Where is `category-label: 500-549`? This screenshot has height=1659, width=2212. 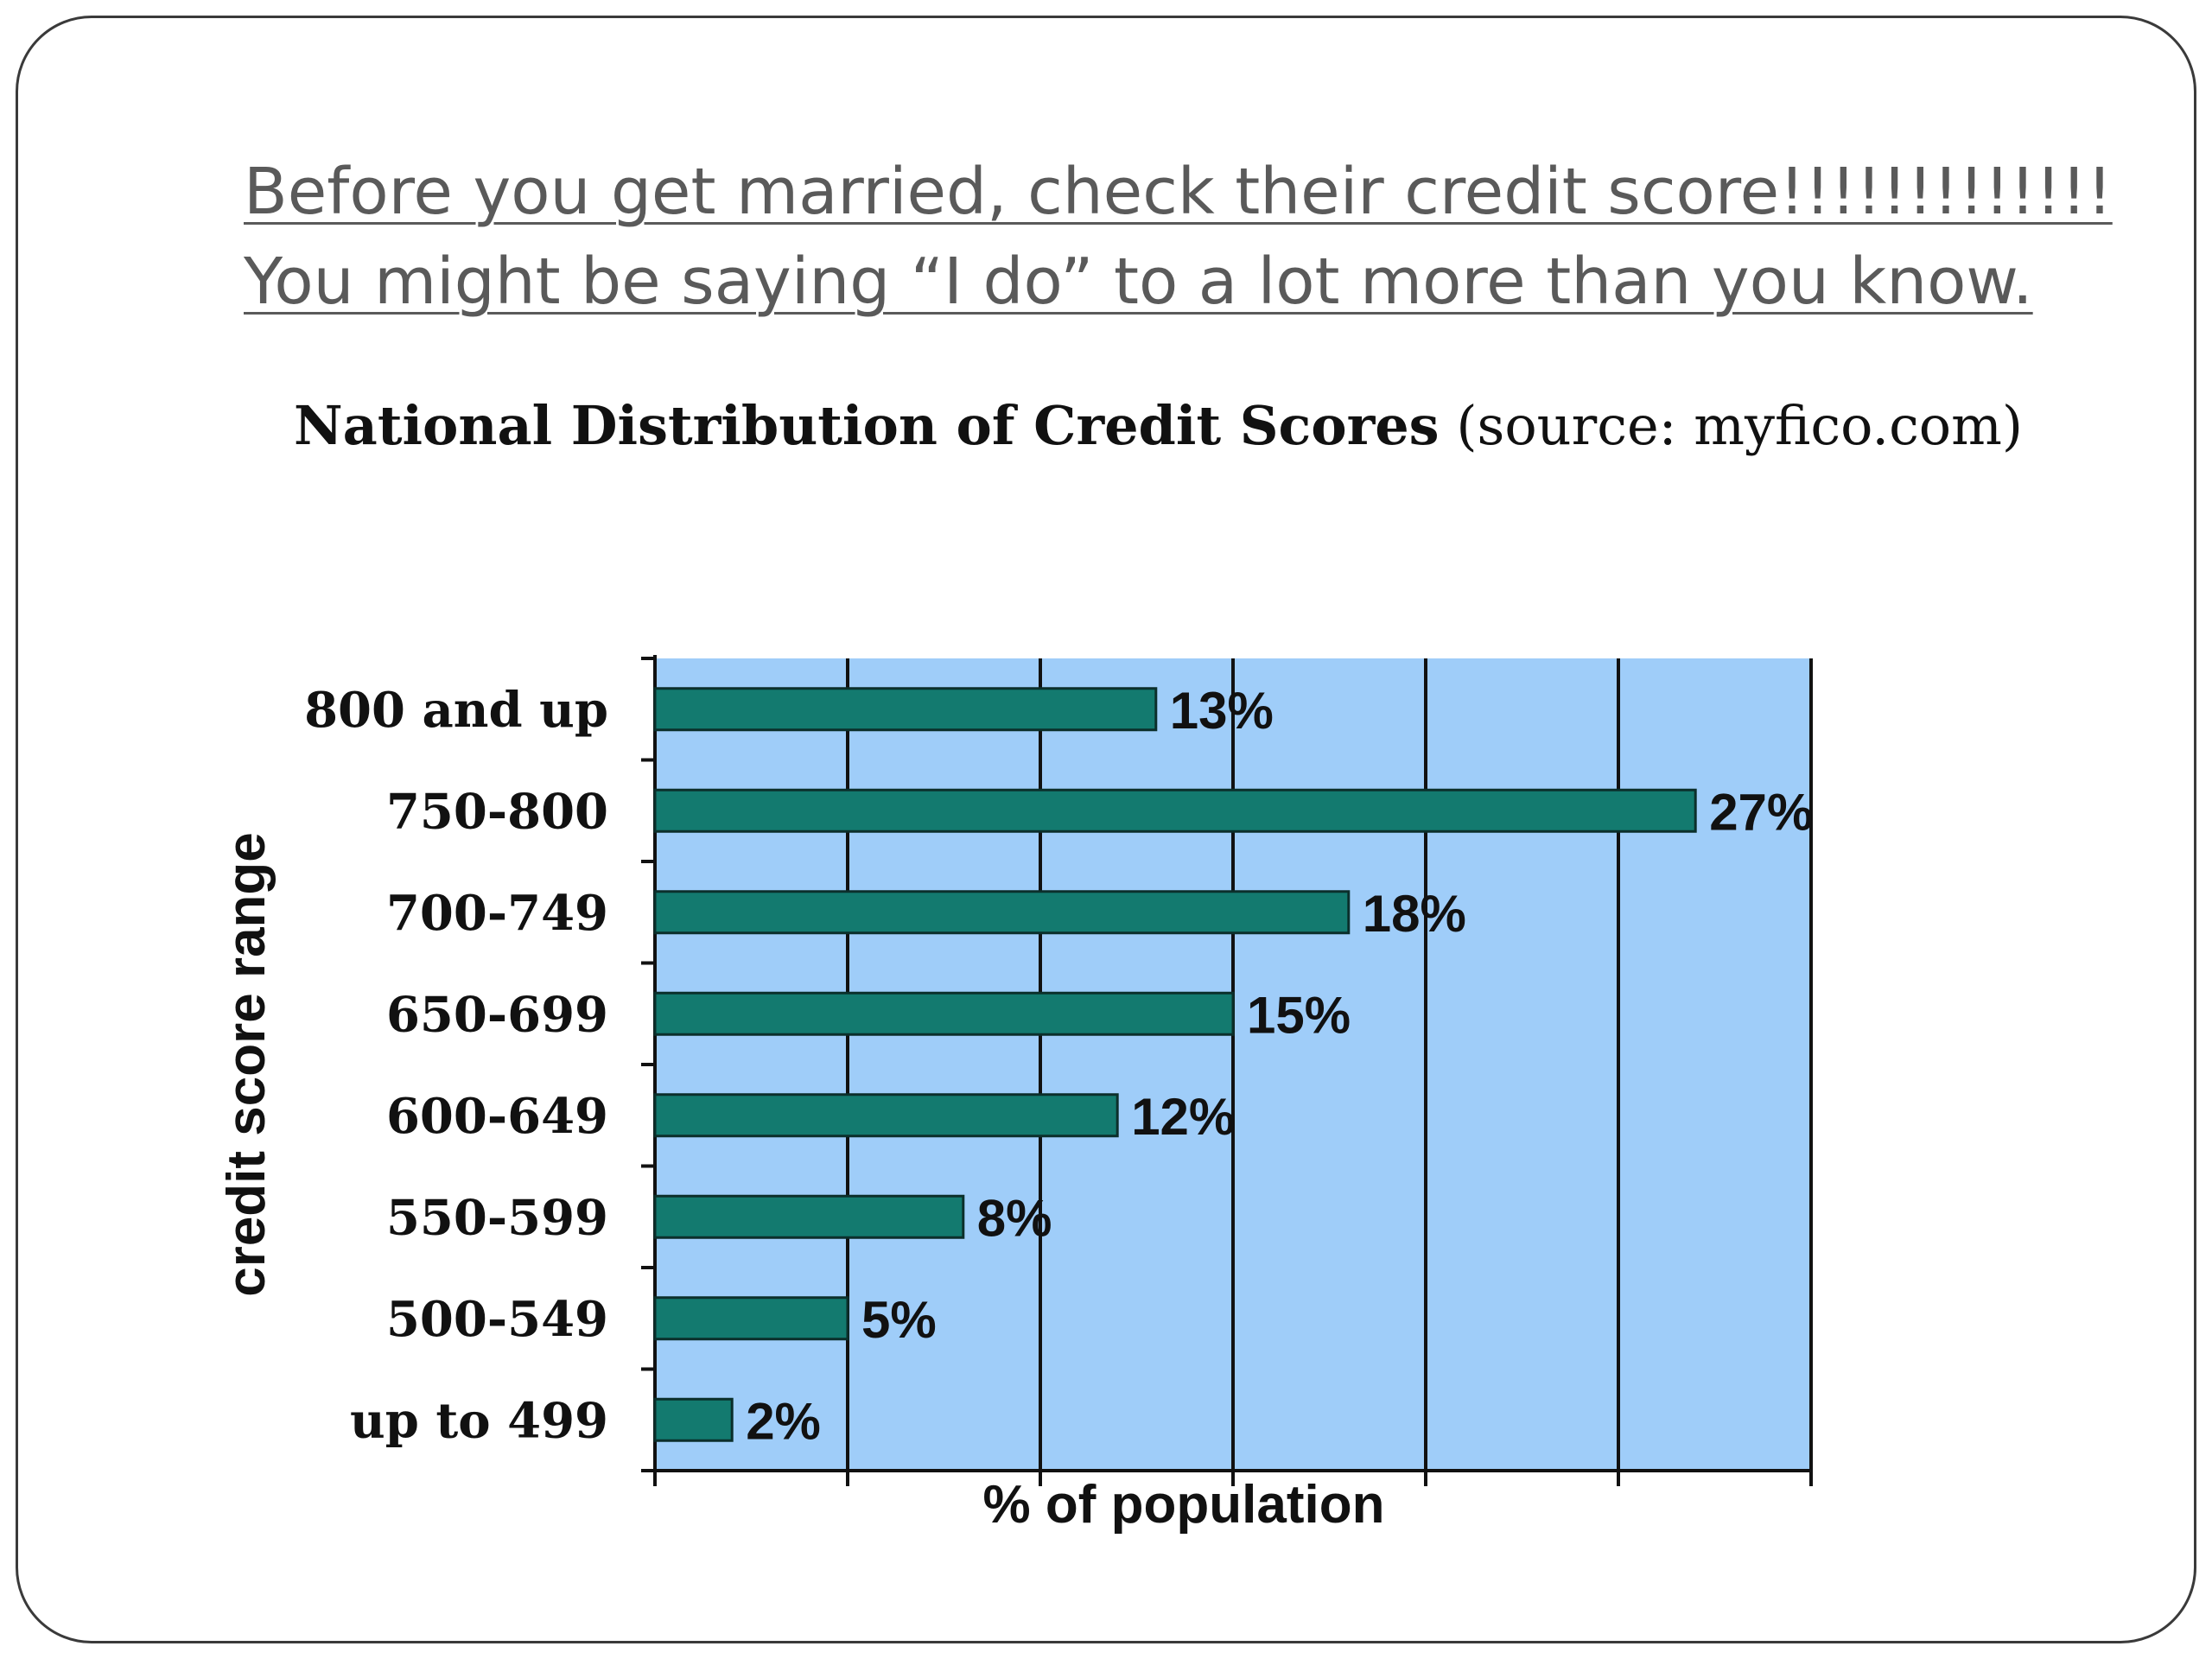 category-label: 500-549 is located at coordinates (497, 1319).